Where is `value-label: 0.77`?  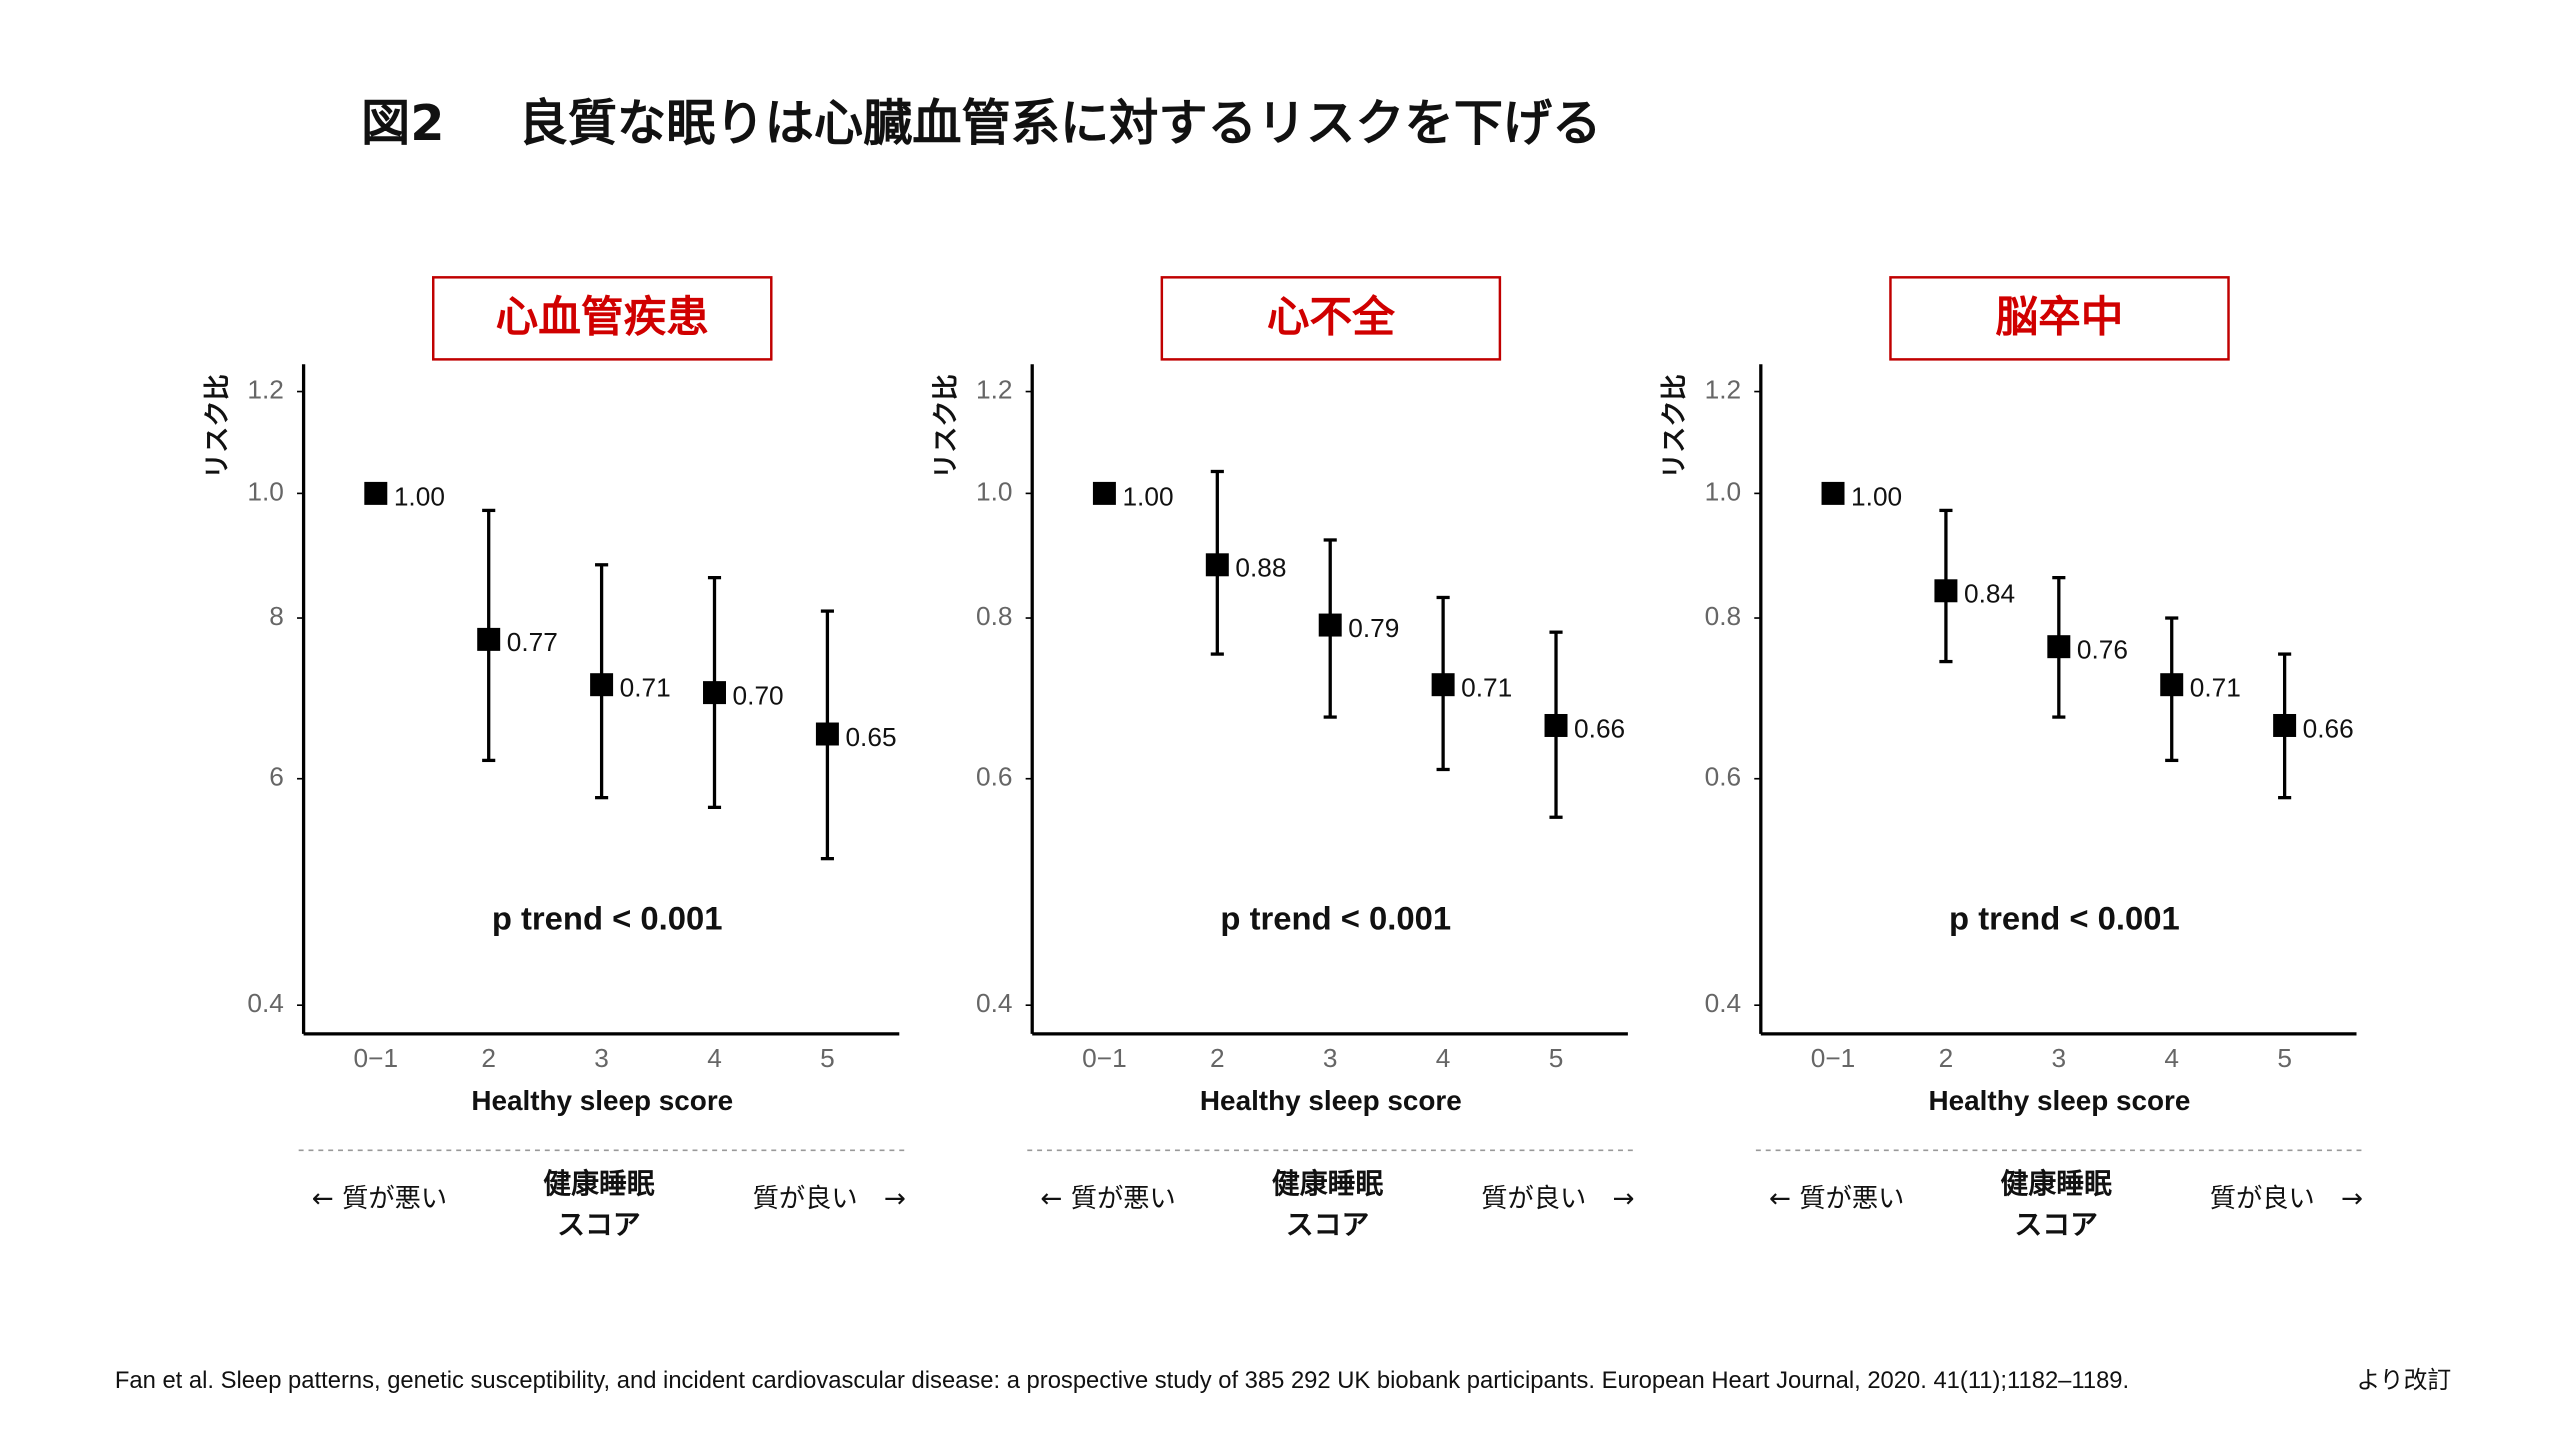 value-label: 0.77 is located at coordinates (532, 642).